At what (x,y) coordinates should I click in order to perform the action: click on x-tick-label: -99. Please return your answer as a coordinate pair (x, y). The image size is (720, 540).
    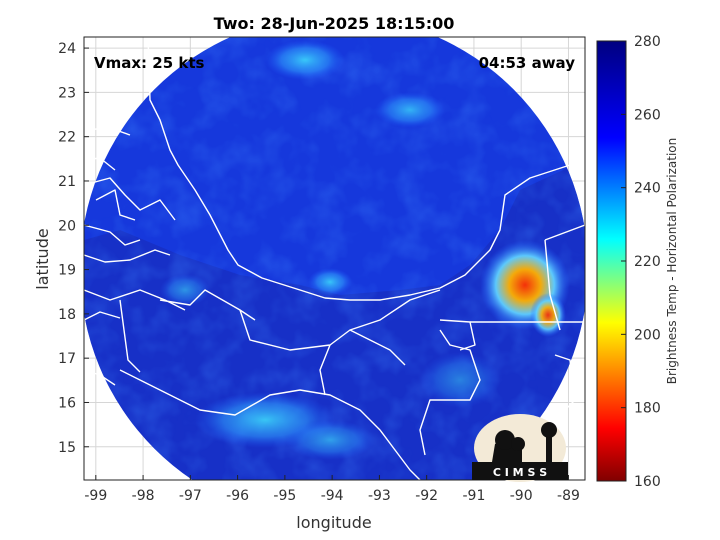
    Looking at the image, I should click on (95, 496).